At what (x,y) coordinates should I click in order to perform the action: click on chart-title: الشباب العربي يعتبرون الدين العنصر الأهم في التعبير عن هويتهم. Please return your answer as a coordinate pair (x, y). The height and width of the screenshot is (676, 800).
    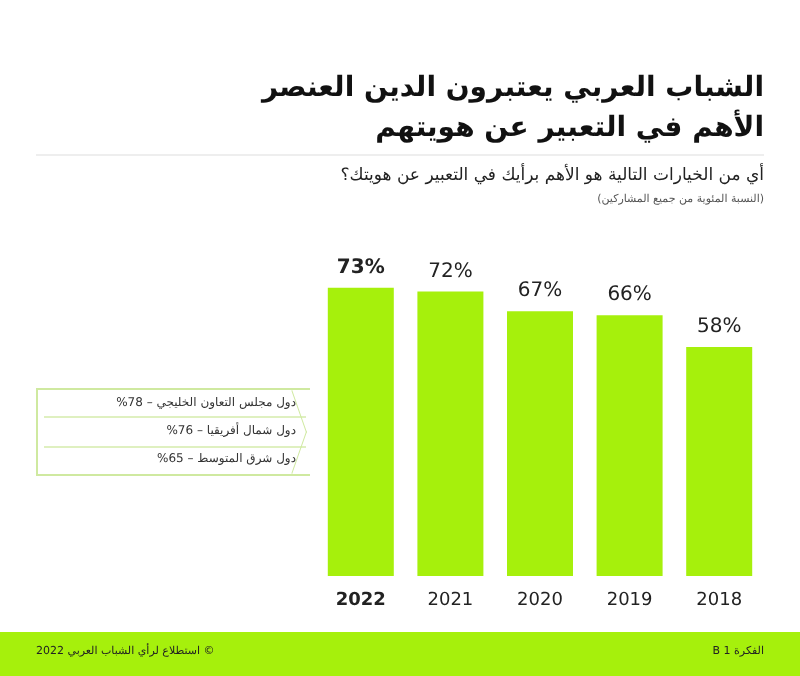
    Looking at the image, I should click on (511, 109).